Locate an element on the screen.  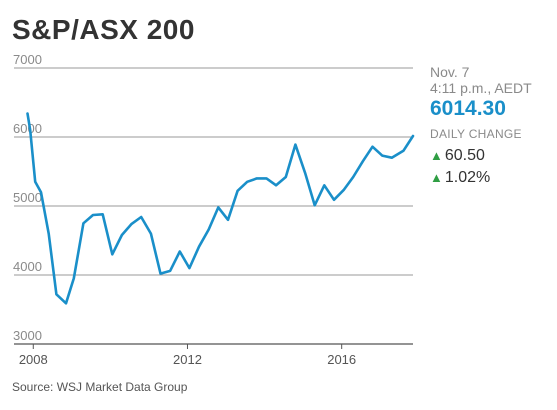
y-tick-label: 5000 is located at coordinates (27, 197).